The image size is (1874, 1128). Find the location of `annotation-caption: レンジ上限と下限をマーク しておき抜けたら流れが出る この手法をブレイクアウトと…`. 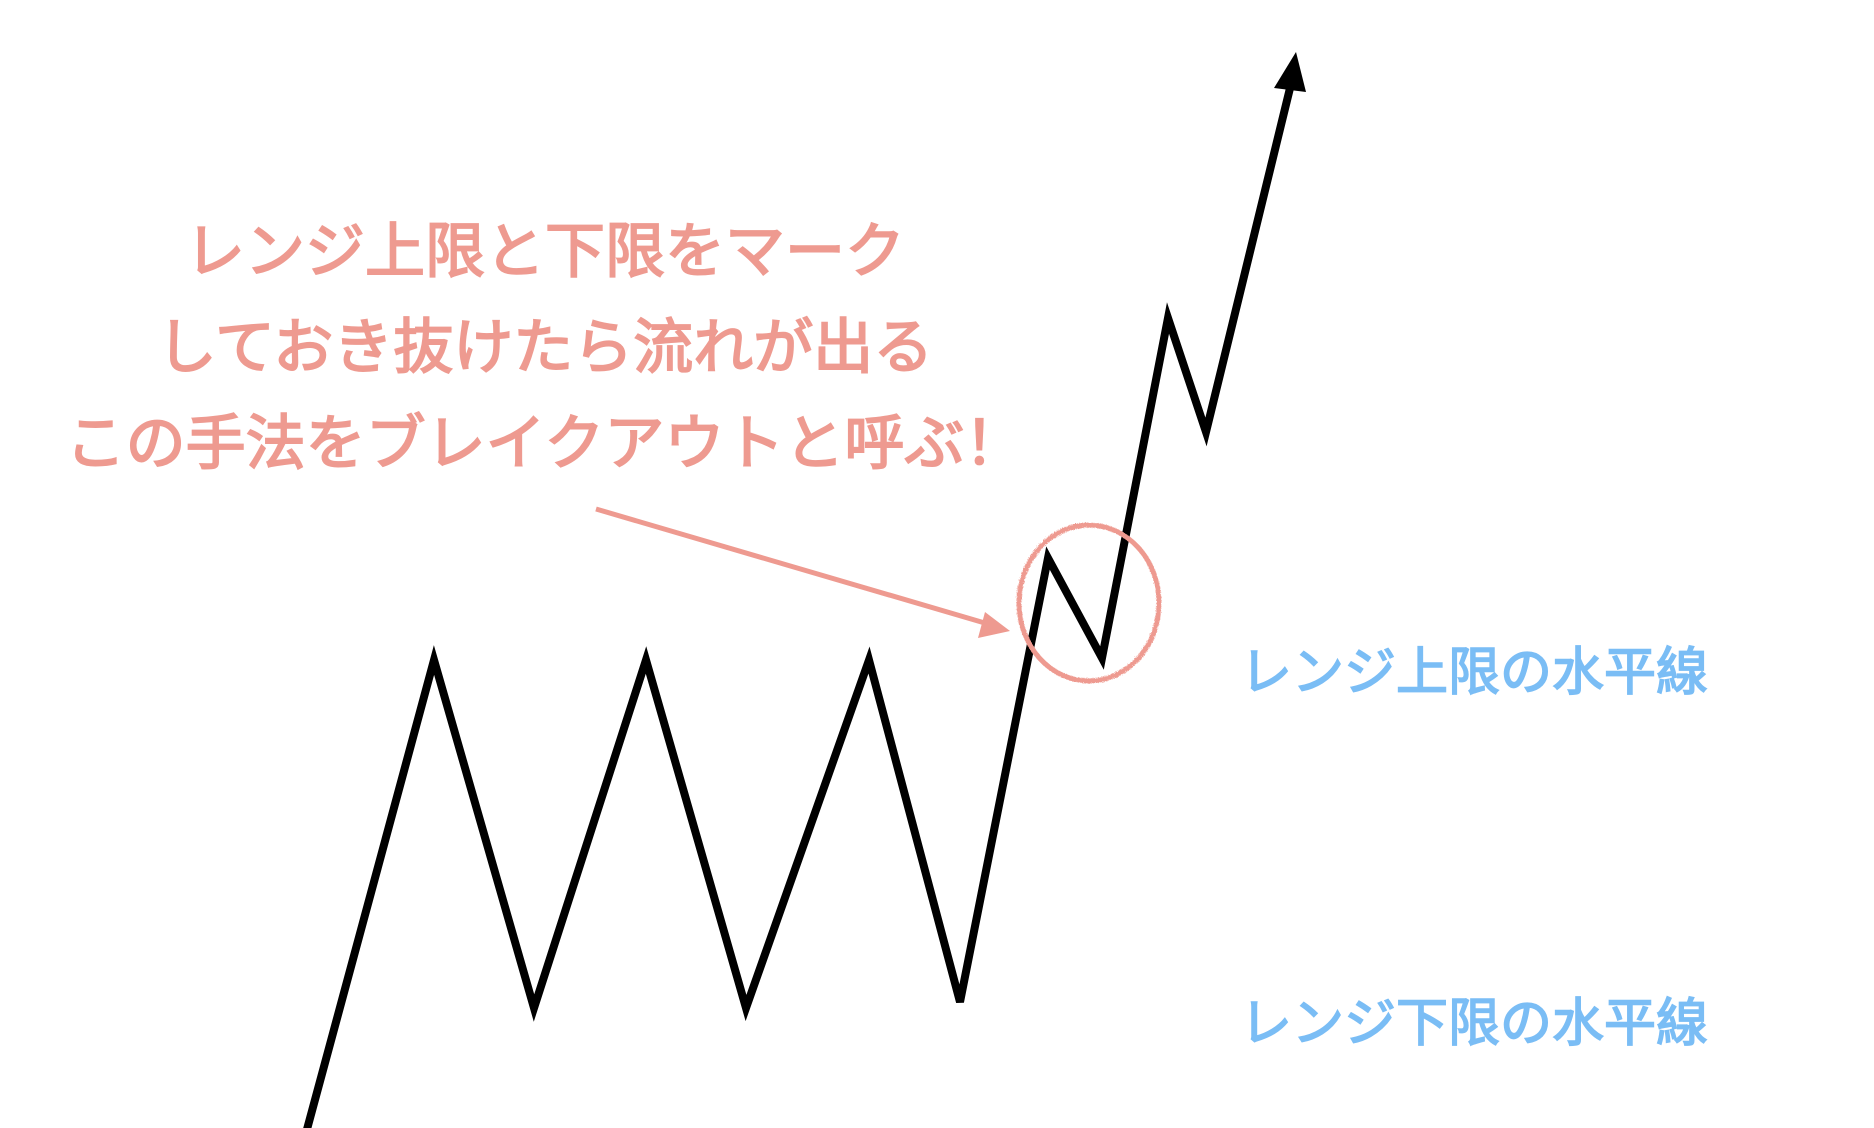

annotation-caption: レンジ上限と下限をマーク しておき抜けたら流れが出る この手法をブレイクアウトと… is located at coordinates (545, 348).